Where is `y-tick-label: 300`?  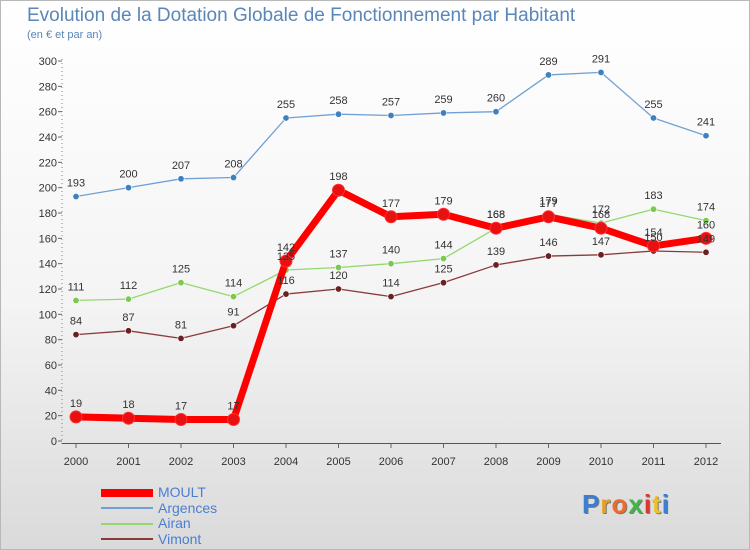 y-tick-label: 300 is located at coordinates (48, 62).